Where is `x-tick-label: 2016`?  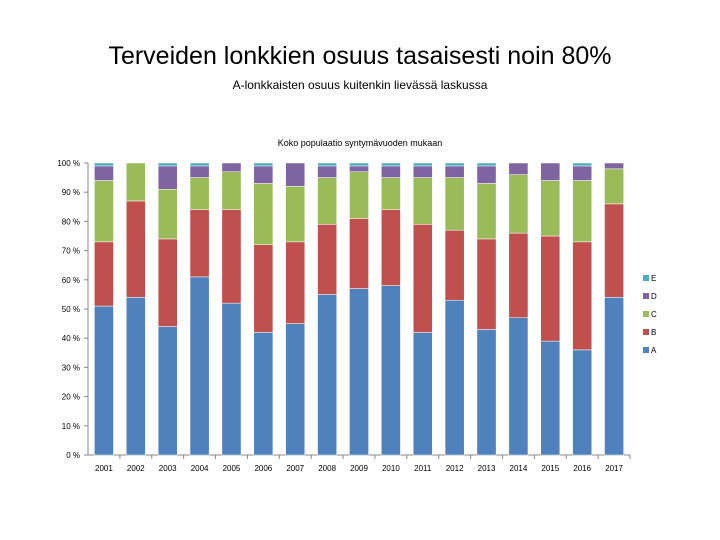 x-tick-label: 2016 is located at coordinates (582, 468).